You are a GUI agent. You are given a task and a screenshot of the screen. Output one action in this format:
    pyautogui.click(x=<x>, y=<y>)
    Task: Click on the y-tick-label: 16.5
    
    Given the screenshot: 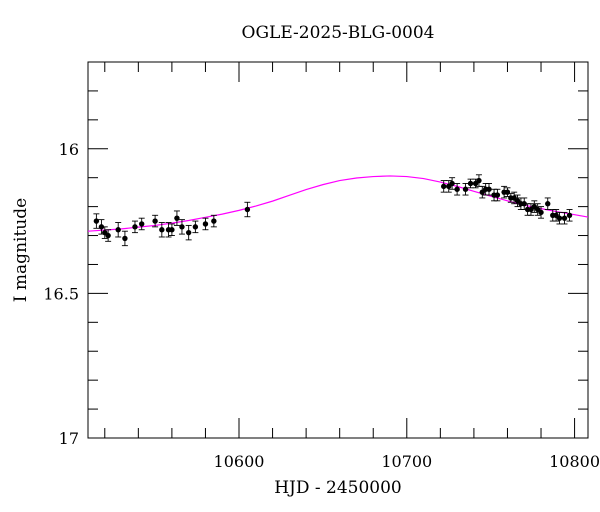 What is the action you would take?
    pyautogui.click(x=61, y=293)
    